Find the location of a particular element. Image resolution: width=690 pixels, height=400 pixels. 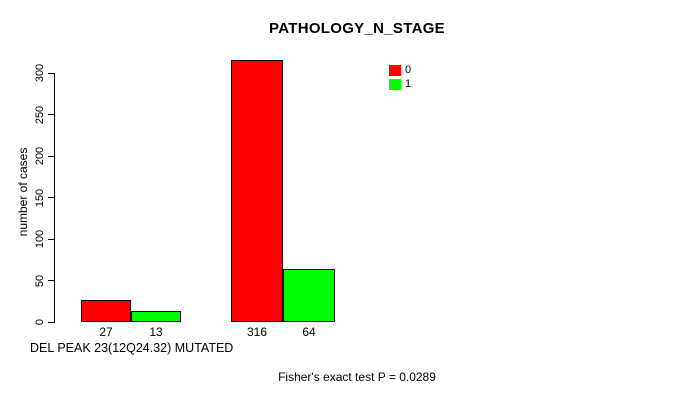

x-axis-caption: DEL PEAK 23(12Q24.32) MUTATED is located at coordinates (132, 348).